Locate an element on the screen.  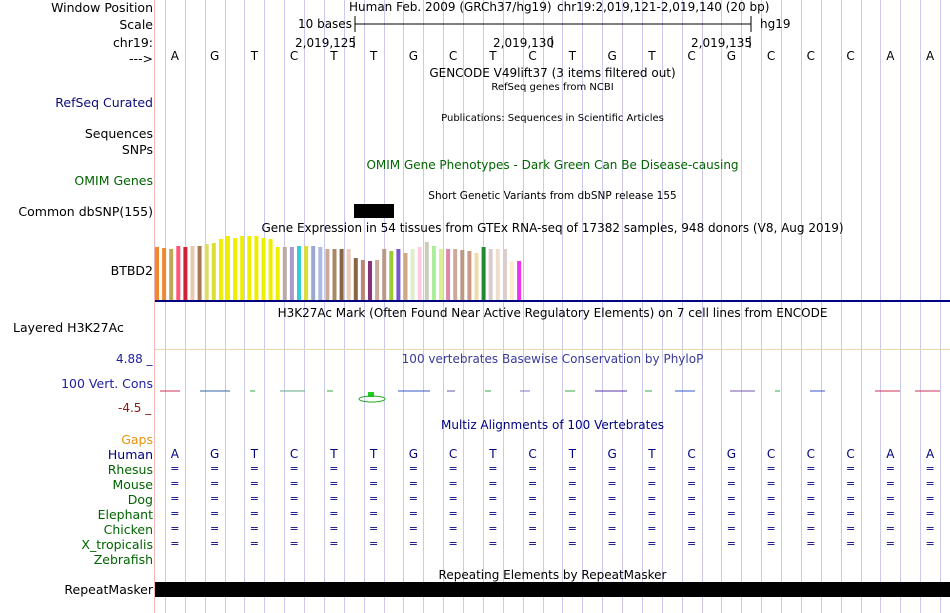
strand-arrow-label: ---> is located at coordinates (140, 58).